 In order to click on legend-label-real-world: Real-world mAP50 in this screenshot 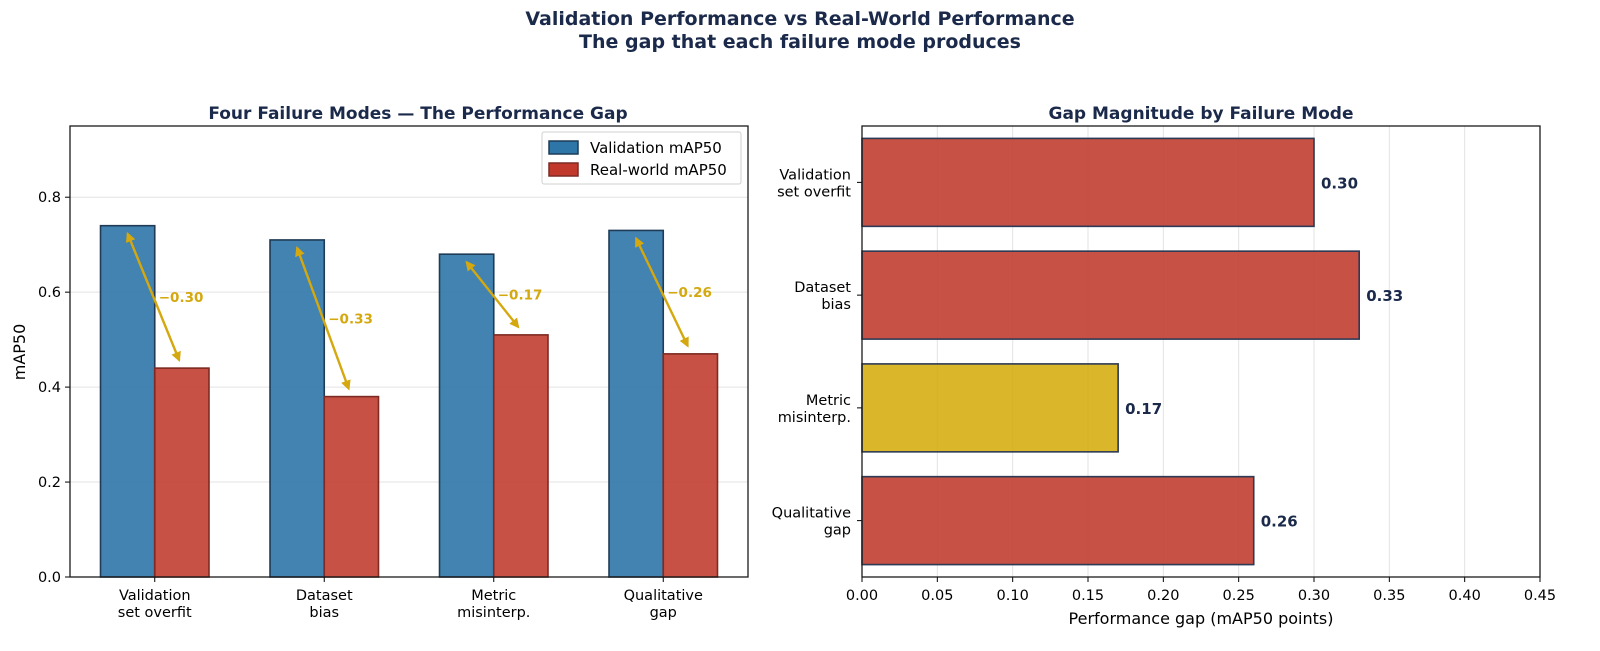, I will do `click(658, 170)`.